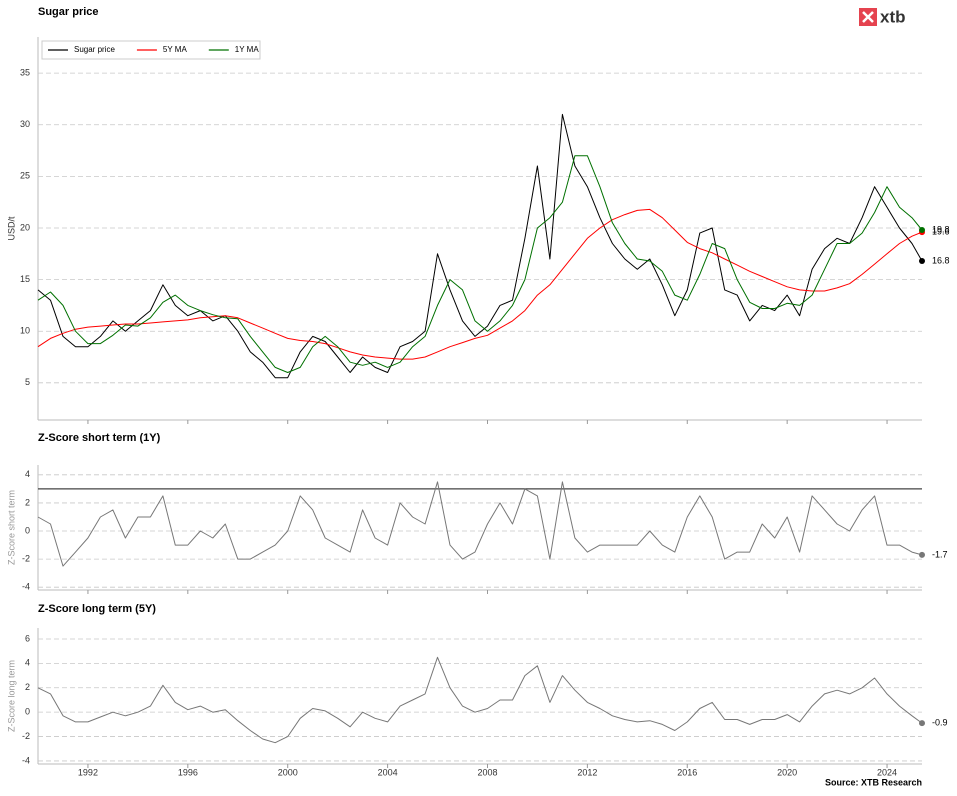 The height and width of the screenshot is (796, 957). What do you see at coordinates (25, 176) in the screenshot?
I see `y-tick-label: 25` at bounding box center [25, 176].